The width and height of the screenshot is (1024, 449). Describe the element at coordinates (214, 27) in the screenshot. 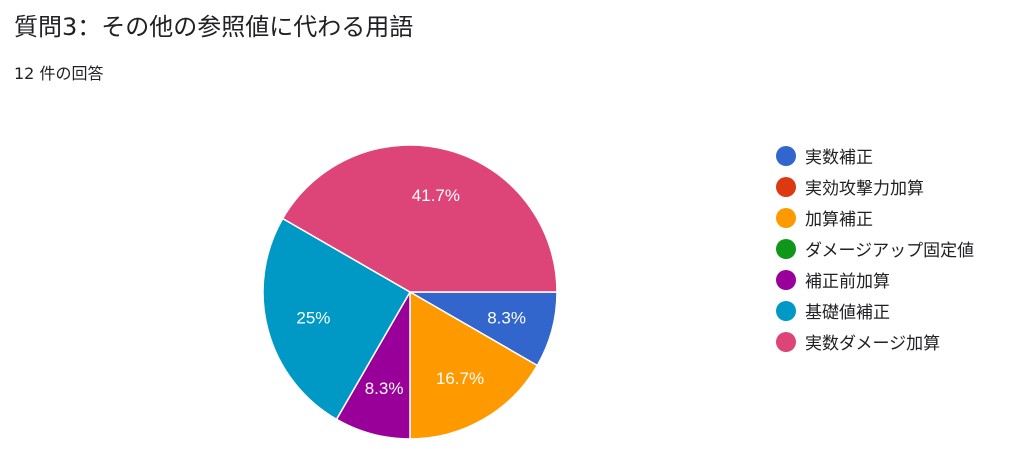

I see `page-title: 質問3：その他の参照値に代わる用語` at that location.